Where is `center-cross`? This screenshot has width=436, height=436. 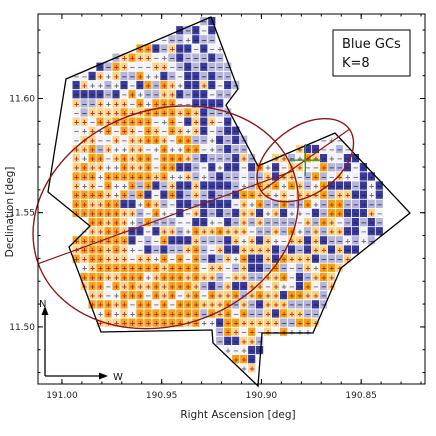
center-cross is located at coordinates (305, 160).